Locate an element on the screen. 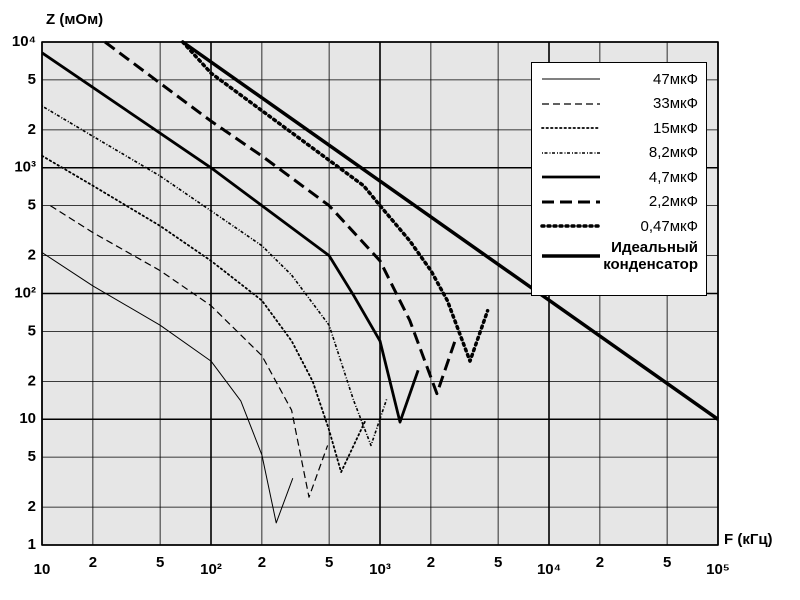  legend-entry: 8,2мкФ is located at coordinates (619, 153).